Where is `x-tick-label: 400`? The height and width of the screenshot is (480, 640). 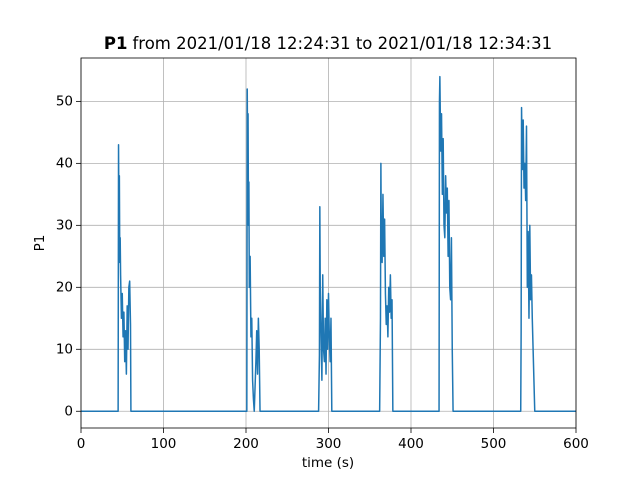
x-tick-label: 400 is located at coordinates (411, 444).